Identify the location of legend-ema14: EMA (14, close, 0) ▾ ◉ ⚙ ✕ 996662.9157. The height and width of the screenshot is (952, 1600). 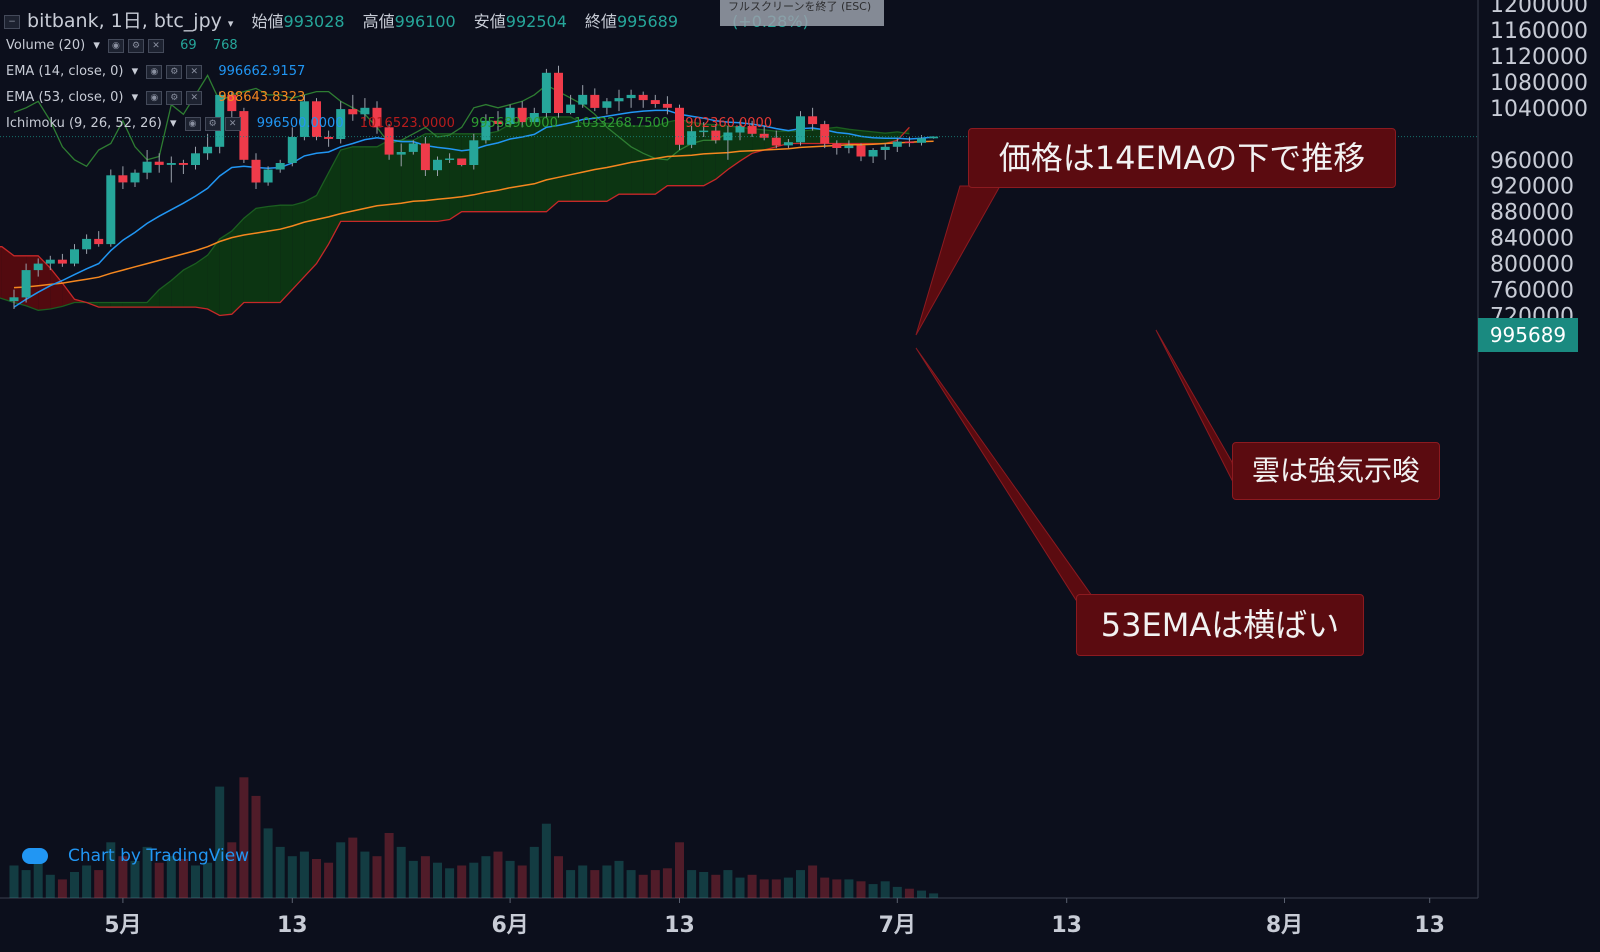
(157, 71).